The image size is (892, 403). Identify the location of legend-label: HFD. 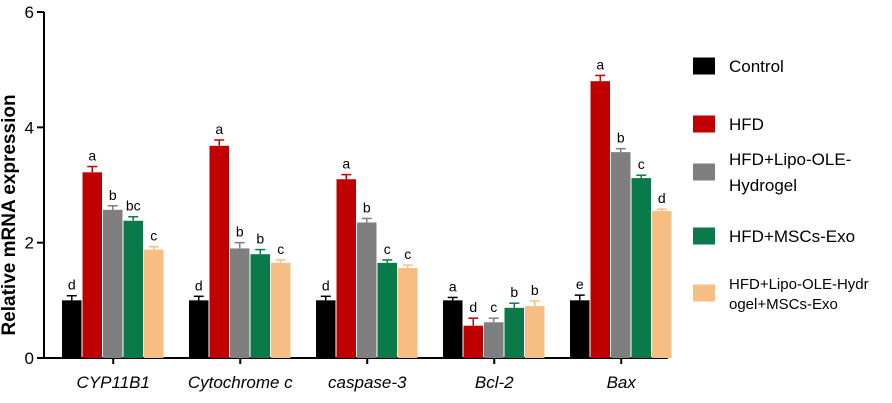
(746, 124).